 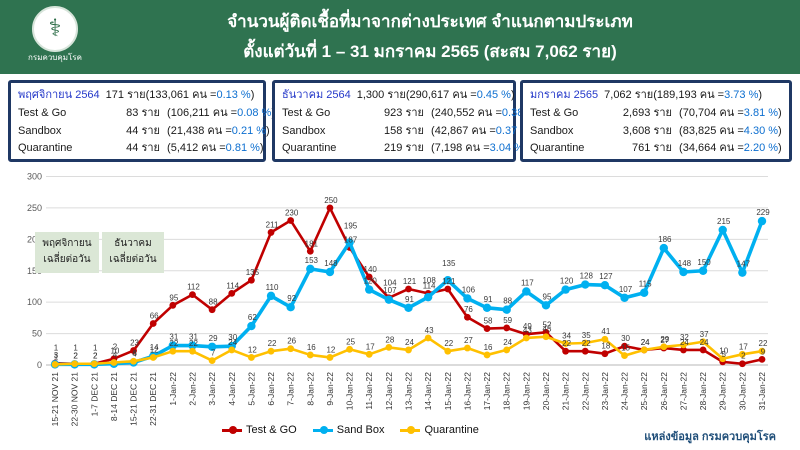 I want to click on data-label: 95, so click(x=547, y=296).